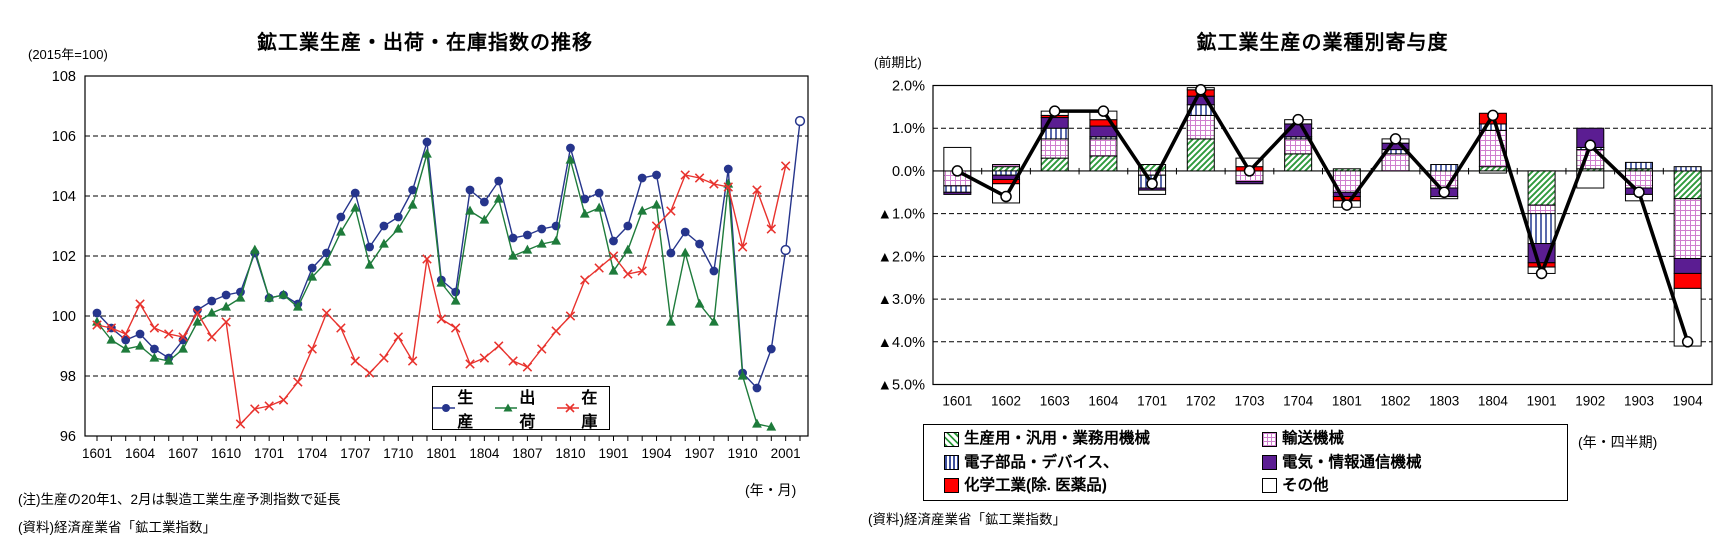  I want to click on x-axis-tick-label: 1604, so click(140, 453).